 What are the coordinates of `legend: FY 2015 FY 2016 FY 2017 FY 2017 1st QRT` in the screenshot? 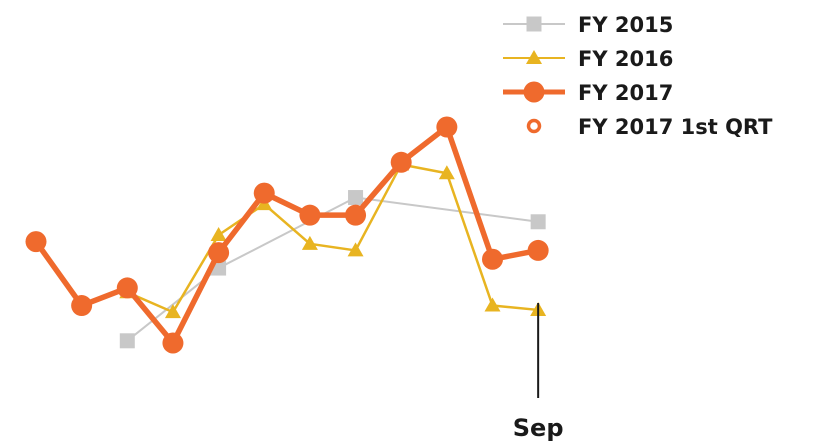 It's located at (638, 76).